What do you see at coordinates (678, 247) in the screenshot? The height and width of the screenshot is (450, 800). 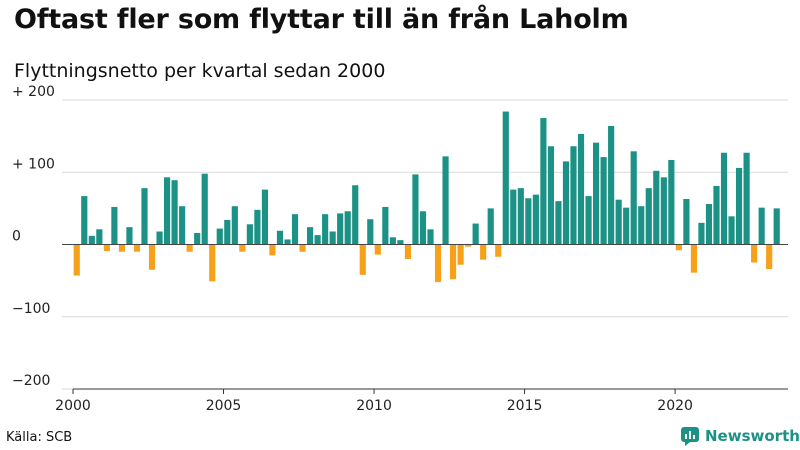 I see `bar-2020-q1` at bounding box center [678, 247].